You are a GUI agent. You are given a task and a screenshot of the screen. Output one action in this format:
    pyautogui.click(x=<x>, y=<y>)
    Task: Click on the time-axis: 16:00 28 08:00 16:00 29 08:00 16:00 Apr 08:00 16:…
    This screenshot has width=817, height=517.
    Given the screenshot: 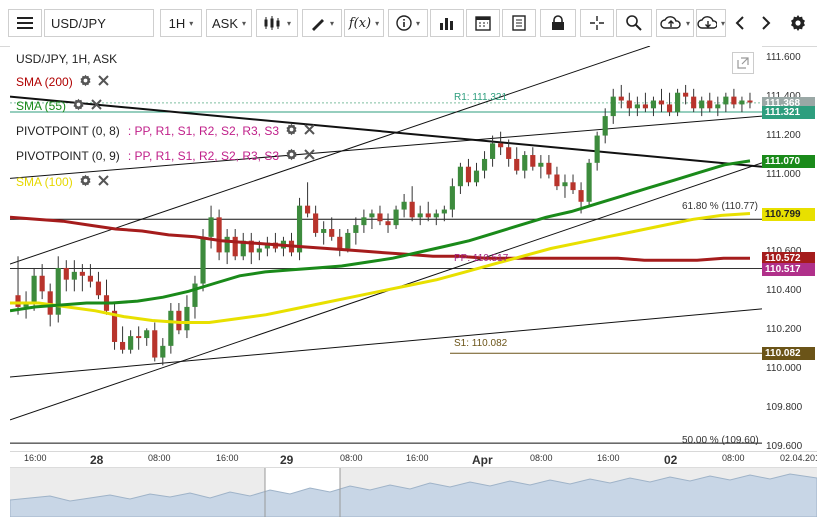 What is the action you would take?
    pyautogui.click(x=413, y=459)
    